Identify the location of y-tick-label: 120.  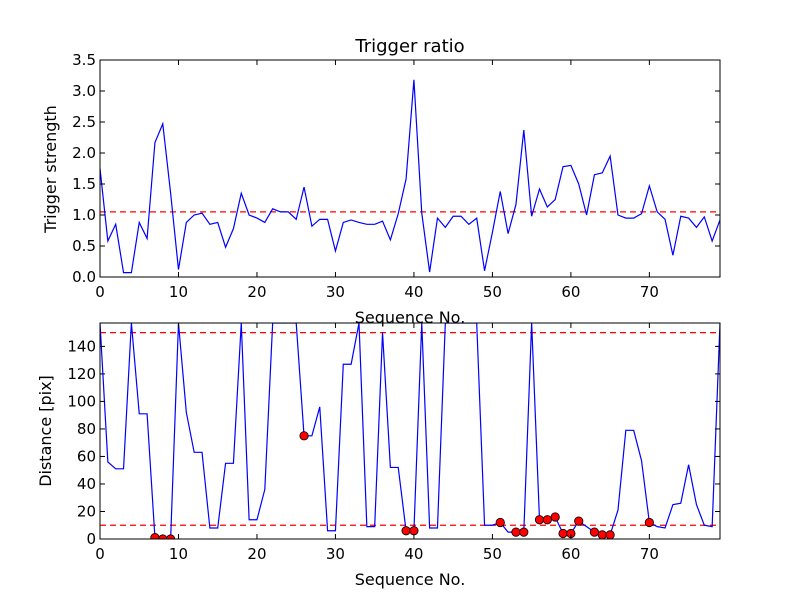
(81, 374).